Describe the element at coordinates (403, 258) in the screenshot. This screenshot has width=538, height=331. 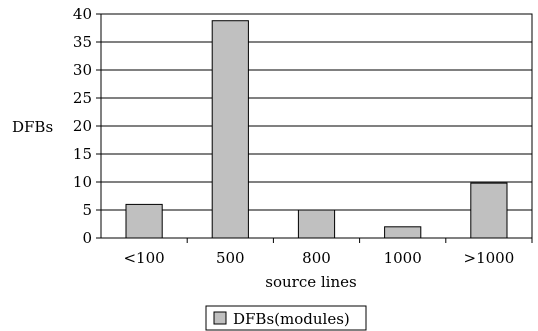
I see `x-tick-label: 1000` at that location.